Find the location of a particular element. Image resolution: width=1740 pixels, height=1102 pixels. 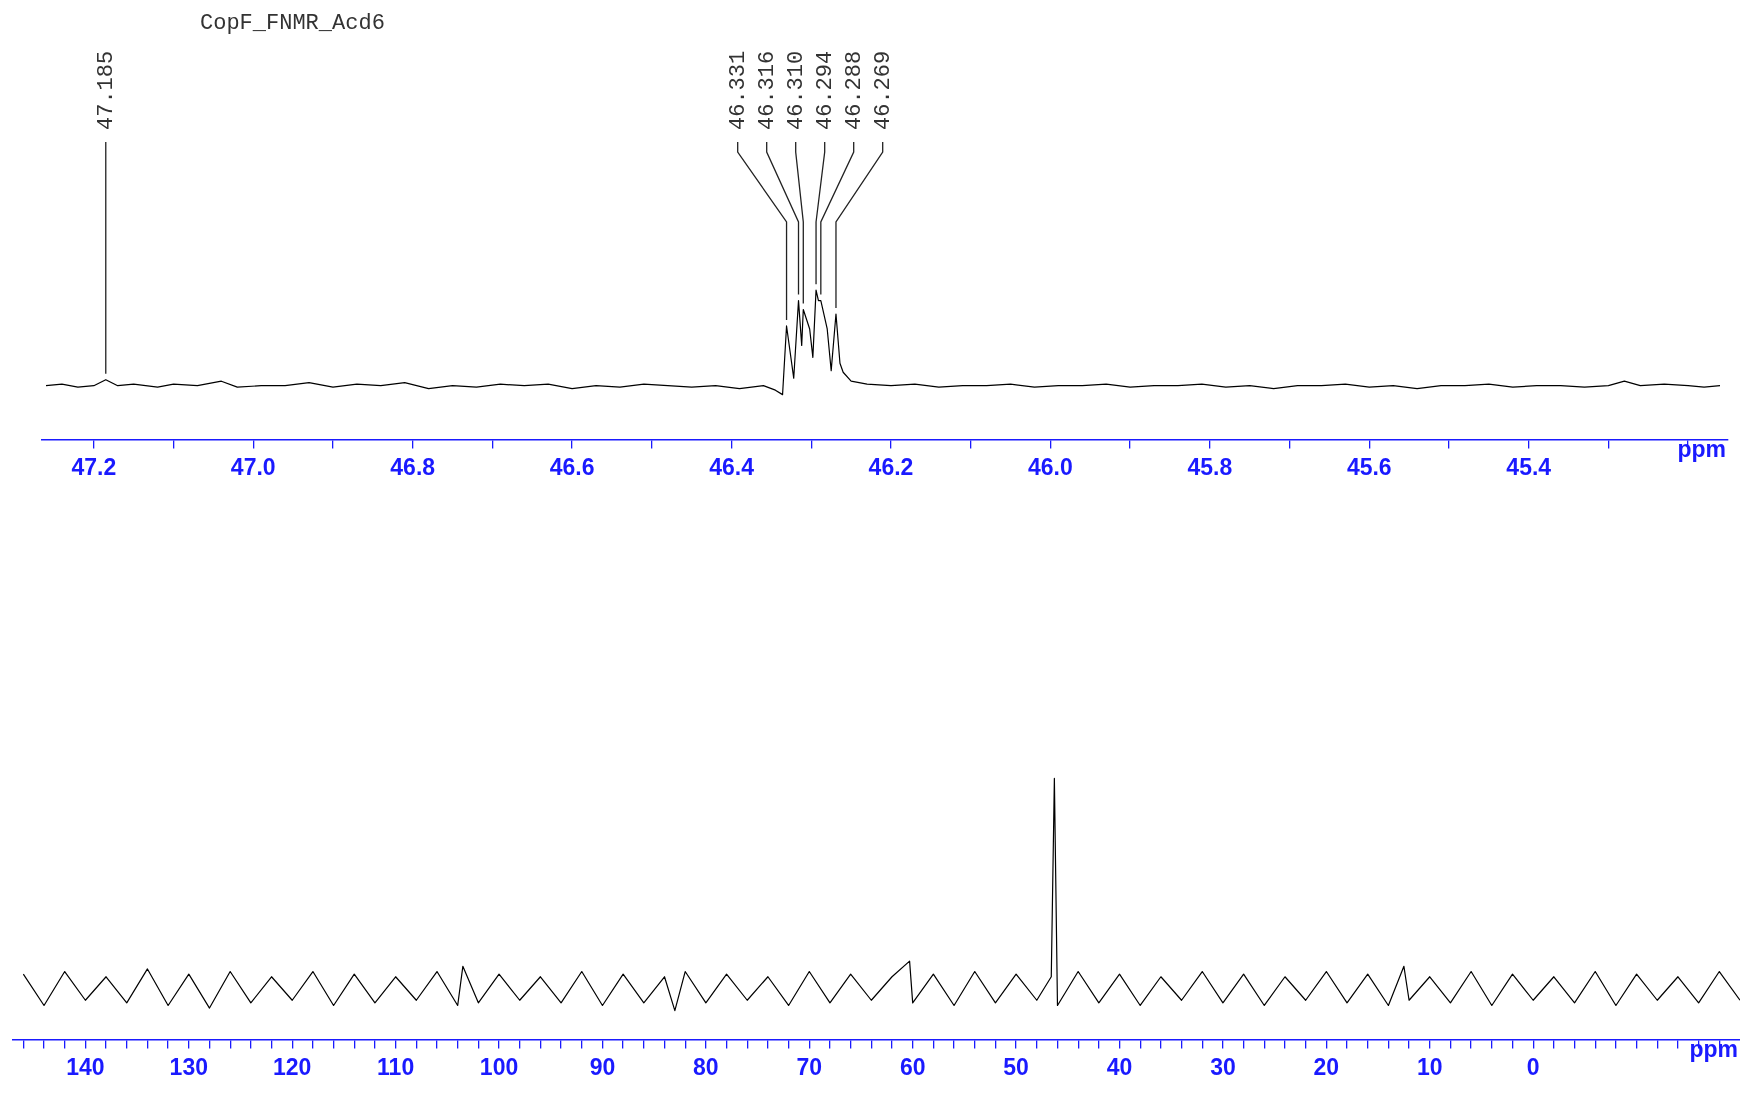

x-tick-label: 45.6 is located at coordinates (1369, 466).